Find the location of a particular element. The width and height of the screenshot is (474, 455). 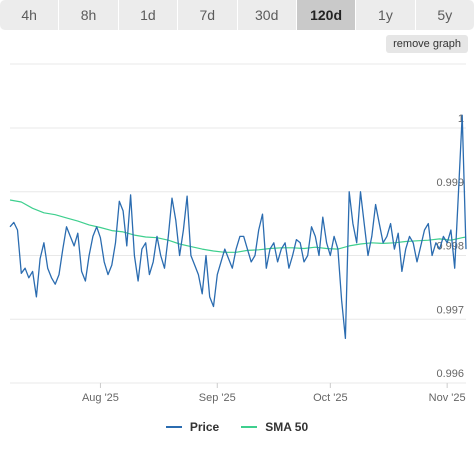

legend-item-price: Price is located at coordinates (192, 427).